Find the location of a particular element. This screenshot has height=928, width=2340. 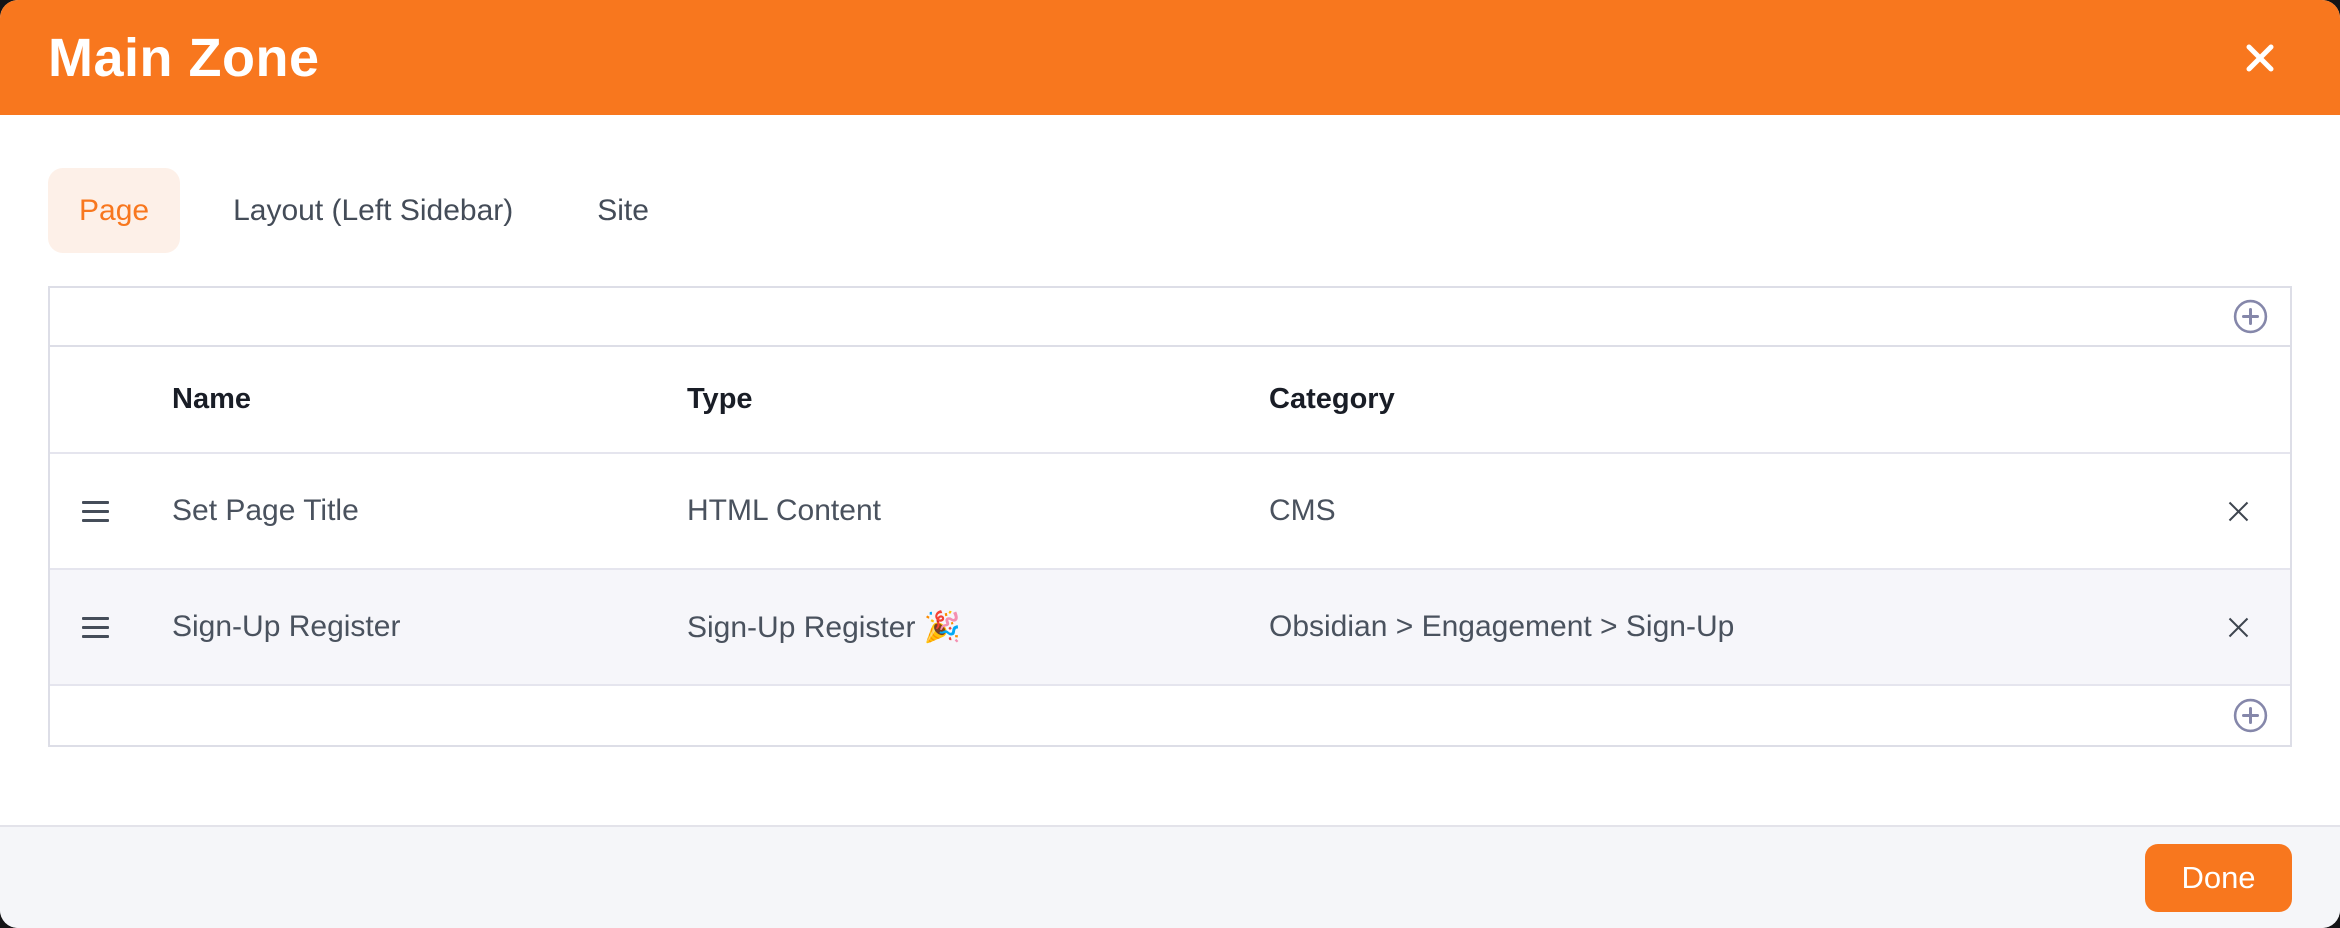

modal-title: Main Zone is located at coordinates (184, 57).